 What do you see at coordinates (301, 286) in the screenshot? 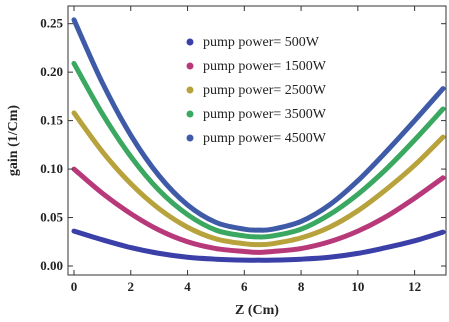
I see `x-tick-label: 8` at bounding box center [301, 286].